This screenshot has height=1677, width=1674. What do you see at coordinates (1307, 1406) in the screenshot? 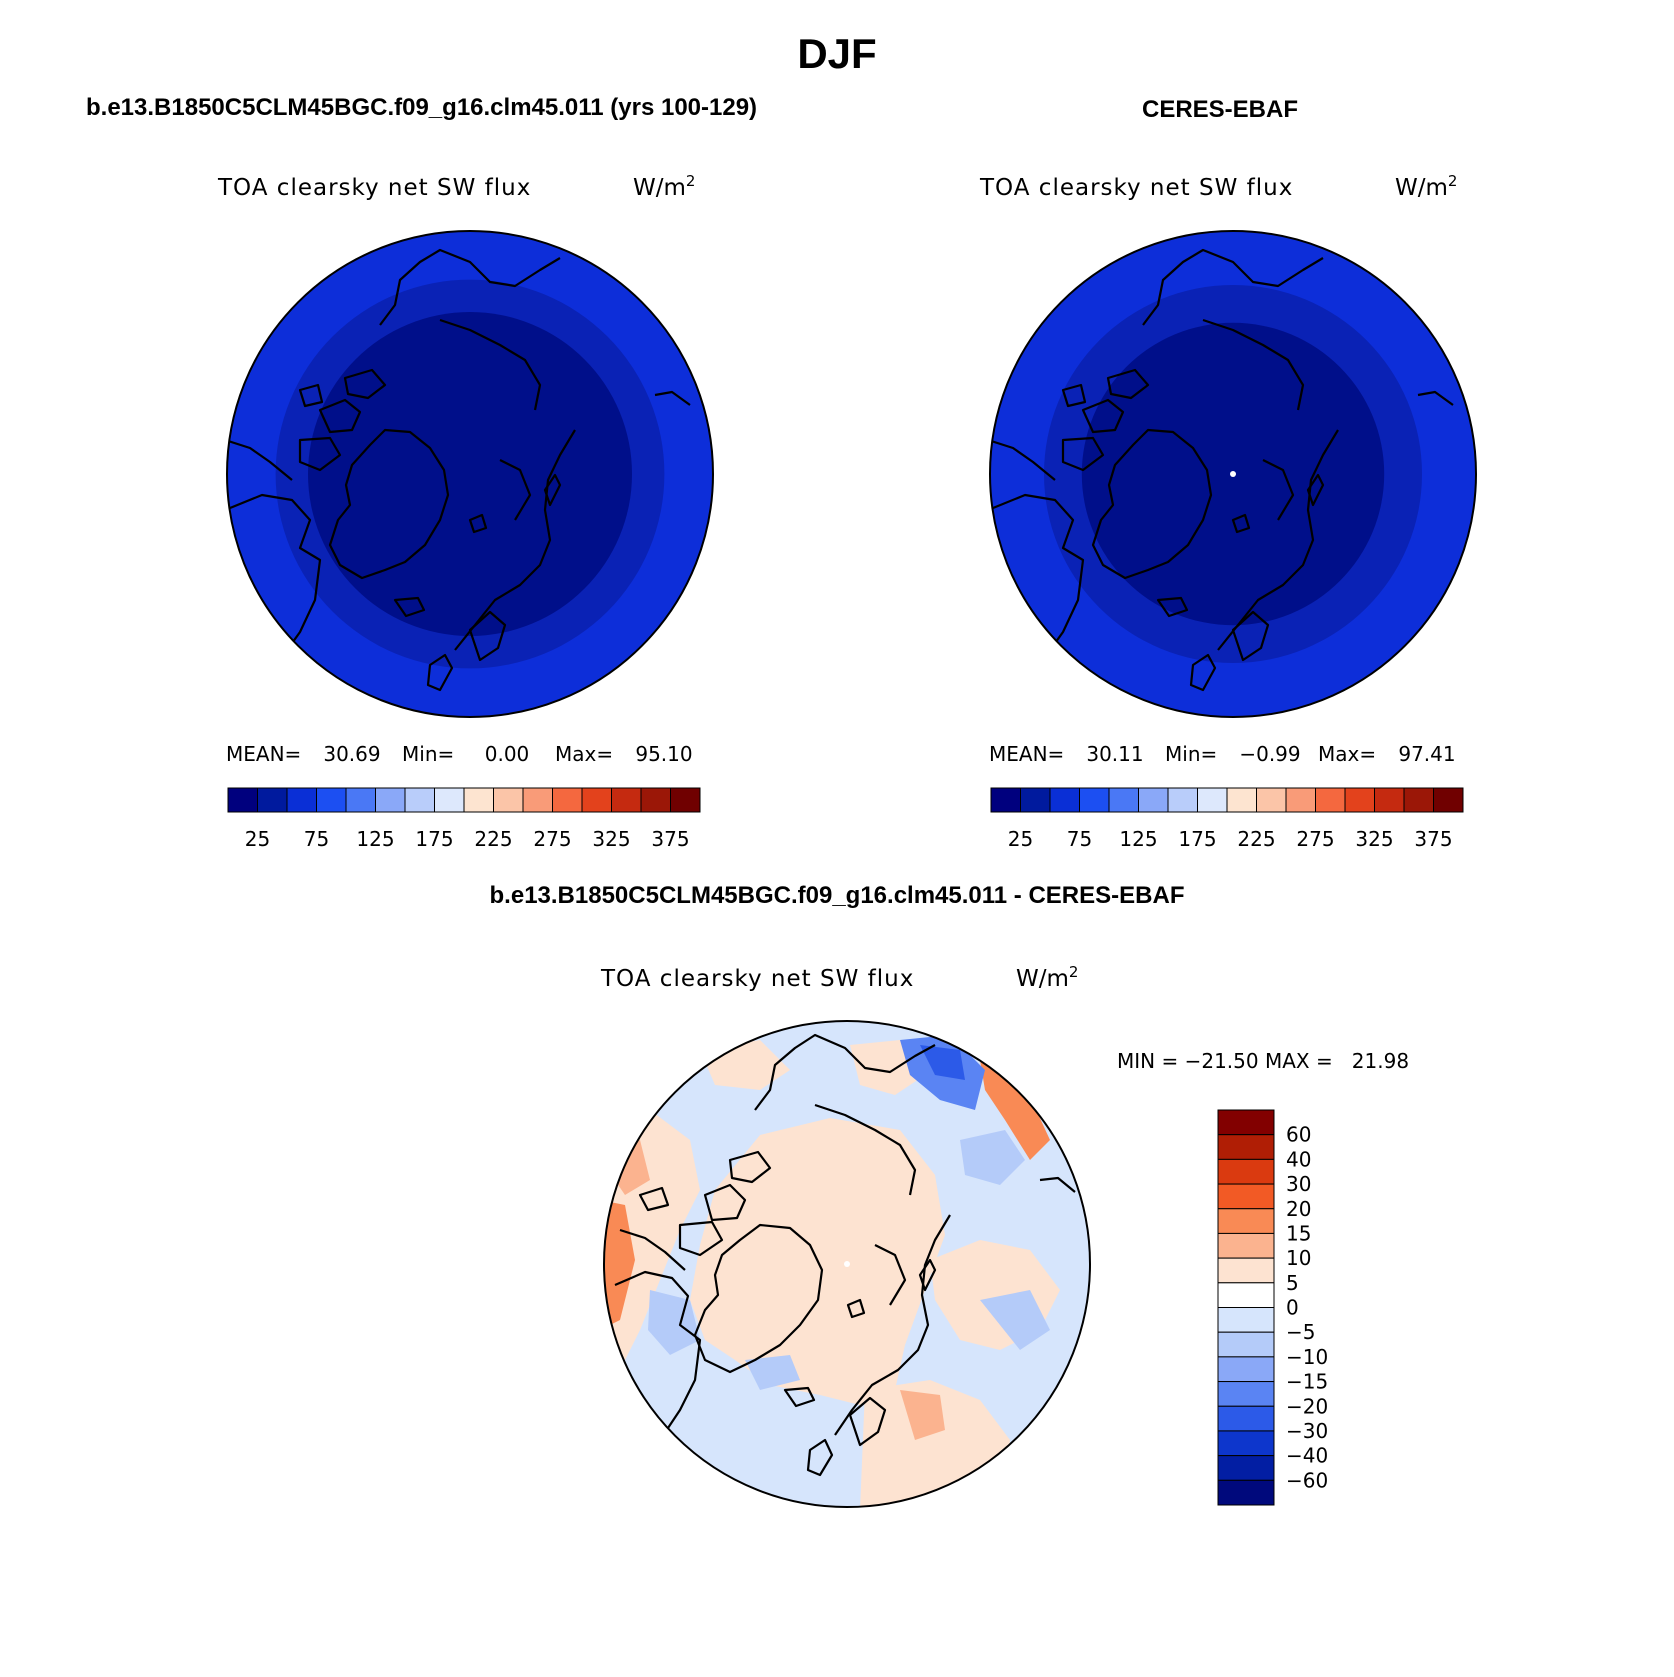
I see `colorbar-tick-label: −20` at bounding box center [1307, 1406].